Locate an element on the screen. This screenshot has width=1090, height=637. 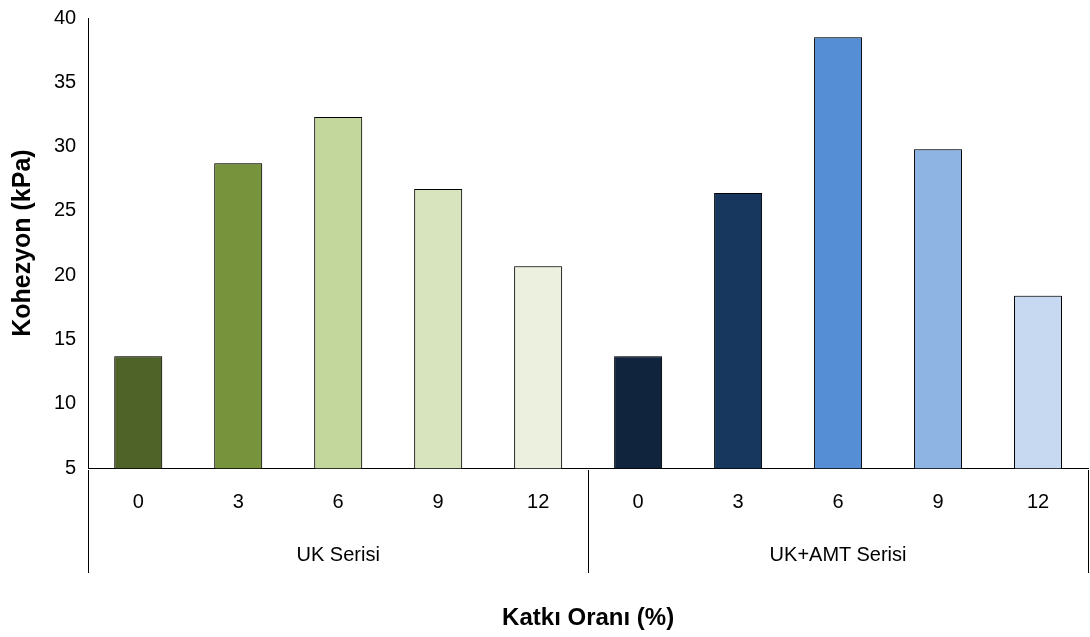
y-tick-label: 5 is located at coordinates (71, 466).